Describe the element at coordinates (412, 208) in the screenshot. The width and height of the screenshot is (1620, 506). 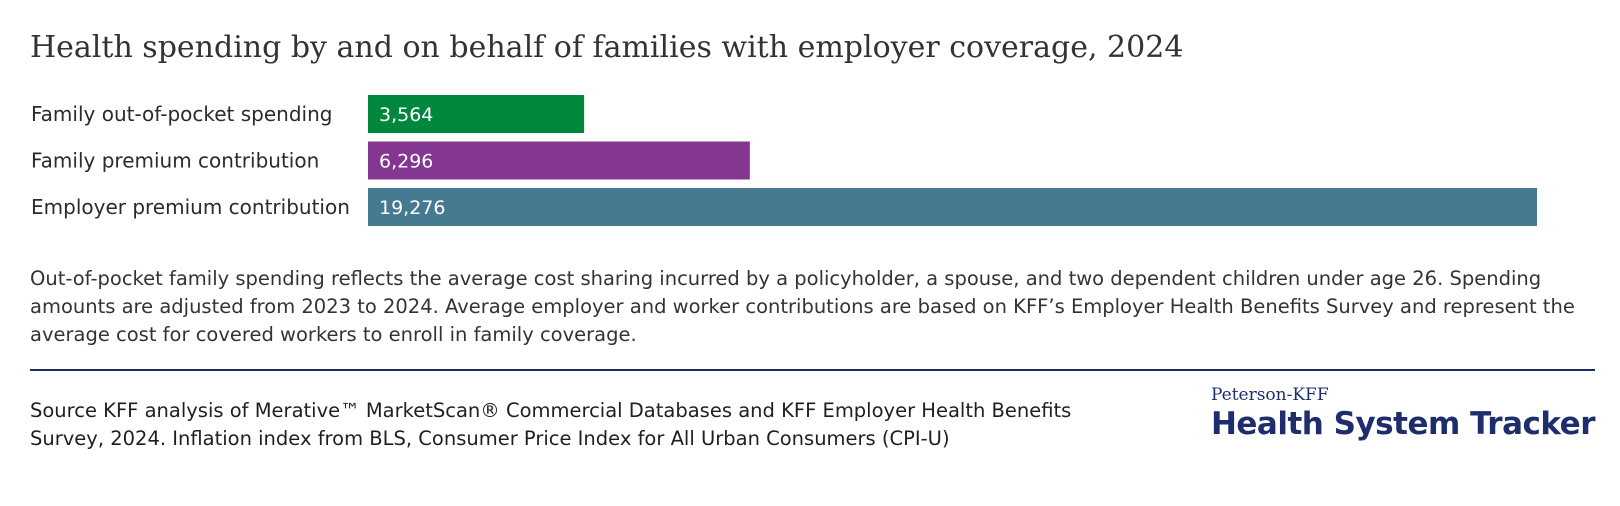
I see `bar-value-label: 19,276` at that location.